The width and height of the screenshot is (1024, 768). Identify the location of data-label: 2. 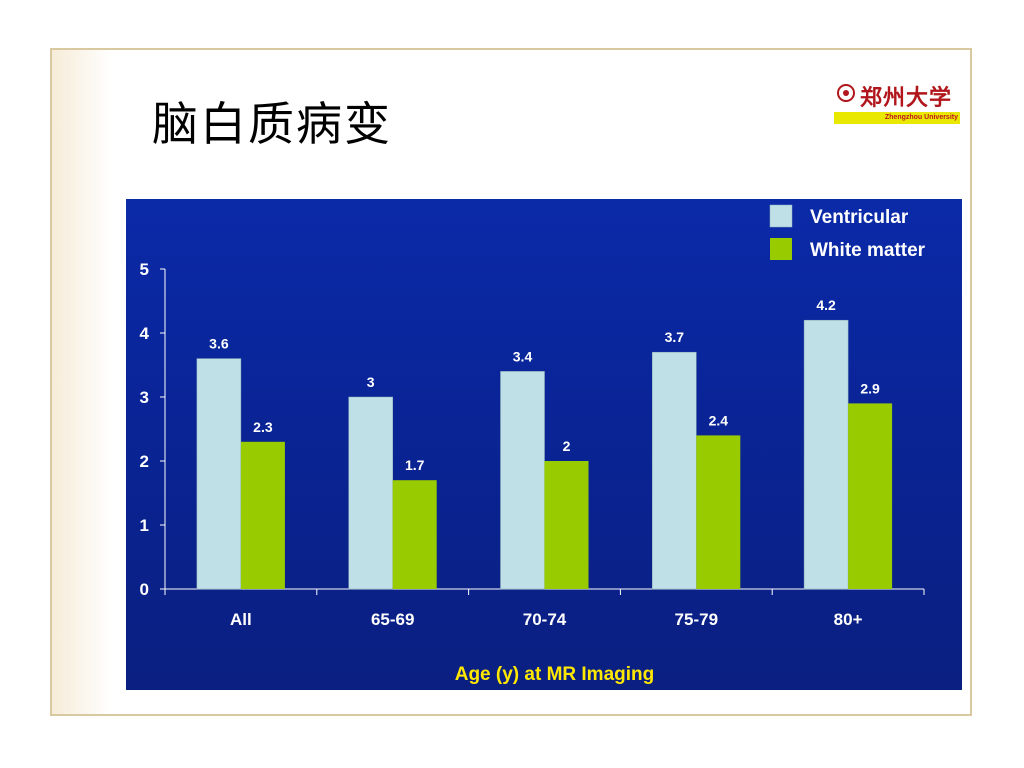
(567, 446).